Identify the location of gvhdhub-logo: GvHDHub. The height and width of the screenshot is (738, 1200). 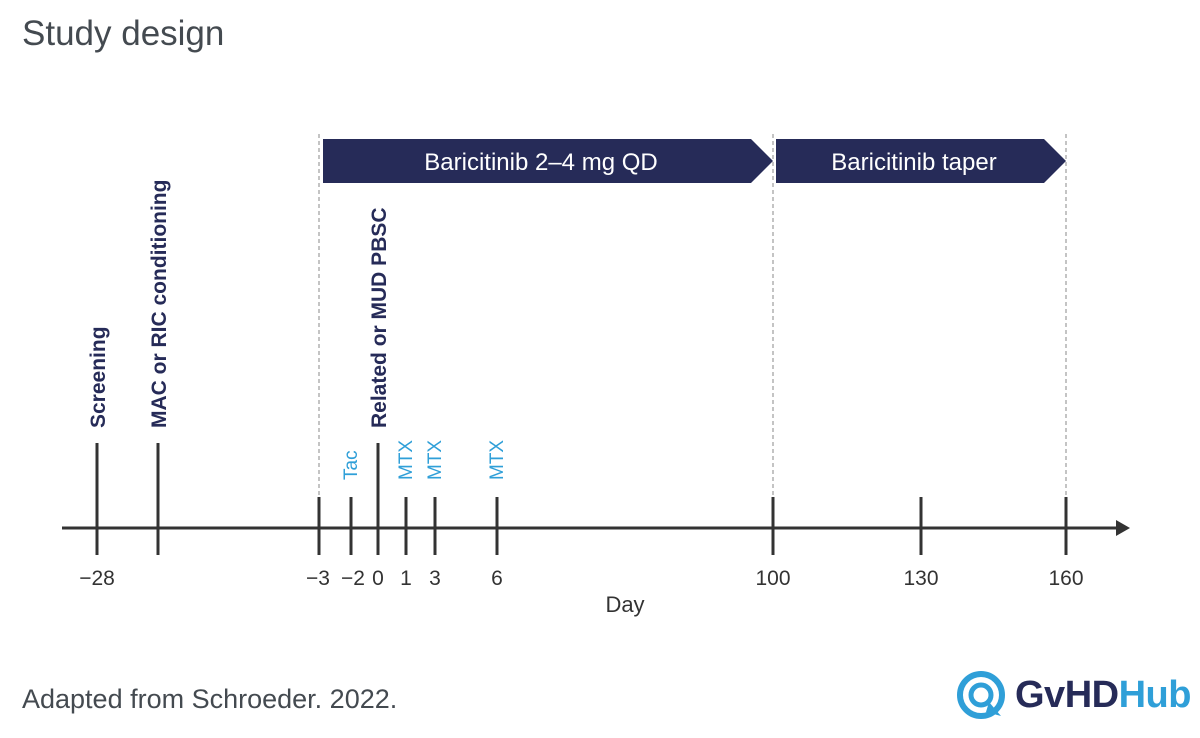
(1073, 697).